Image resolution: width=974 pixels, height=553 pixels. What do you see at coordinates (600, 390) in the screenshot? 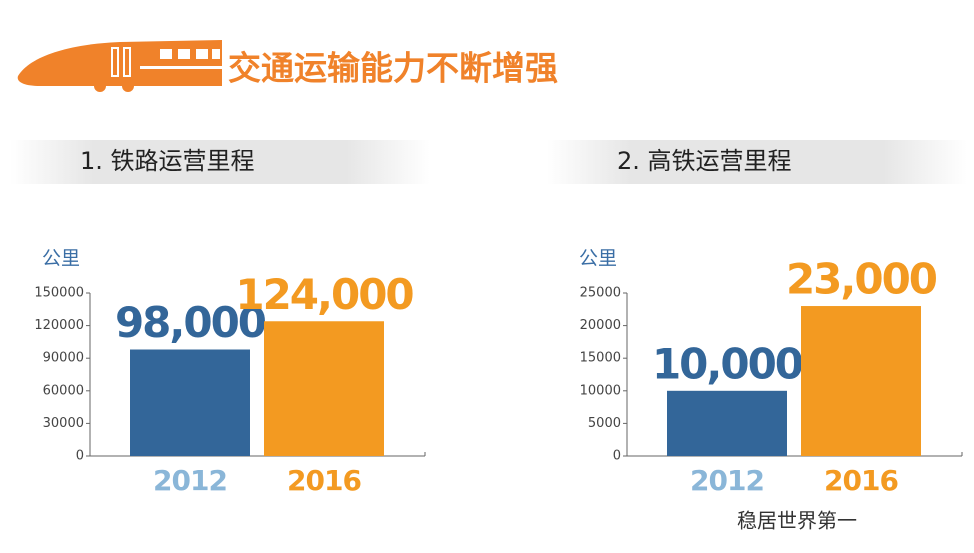
I see `y-tick-label: 10000` at bounding box center [600, 390].